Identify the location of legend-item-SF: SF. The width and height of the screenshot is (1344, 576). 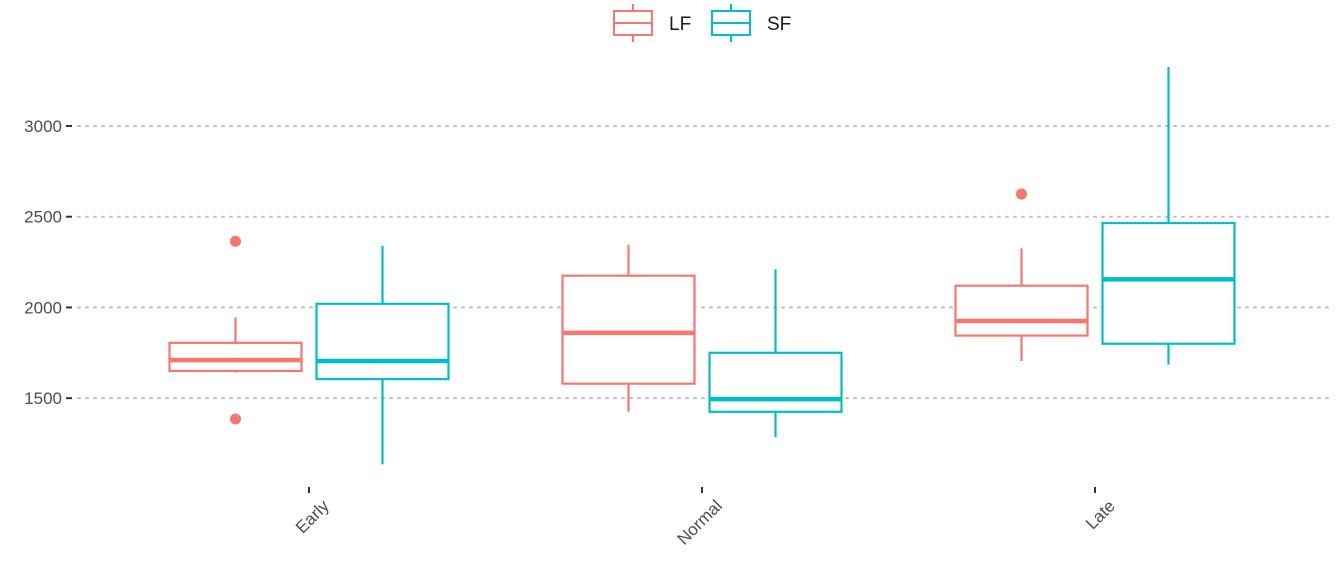
(751, 23).